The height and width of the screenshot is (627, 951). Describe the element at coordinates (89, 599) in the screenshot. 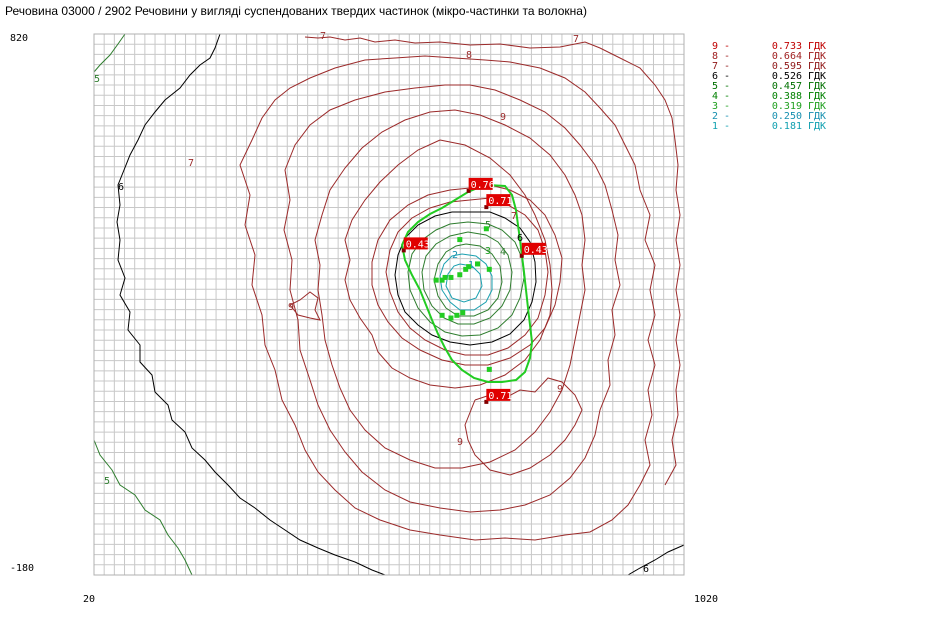

I see `x-min-label: 20` at that location.